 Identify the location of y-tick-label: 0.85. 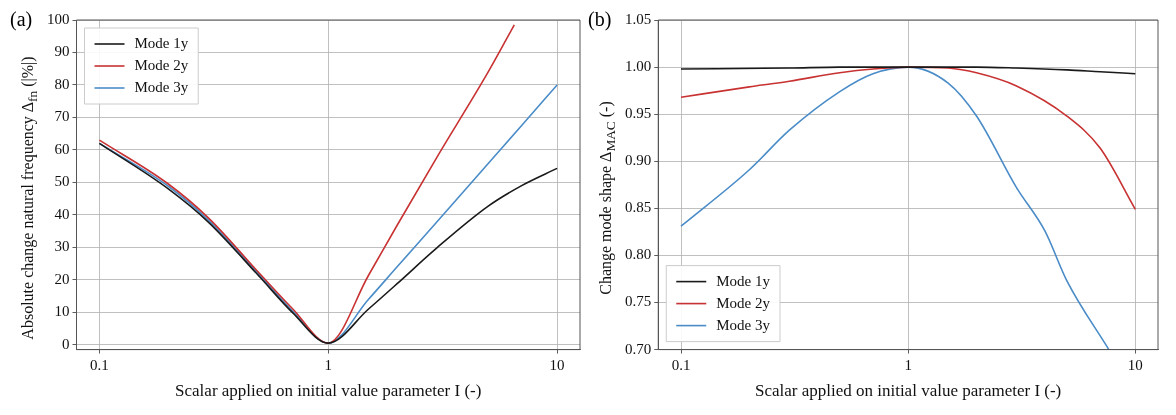
(638, 207).